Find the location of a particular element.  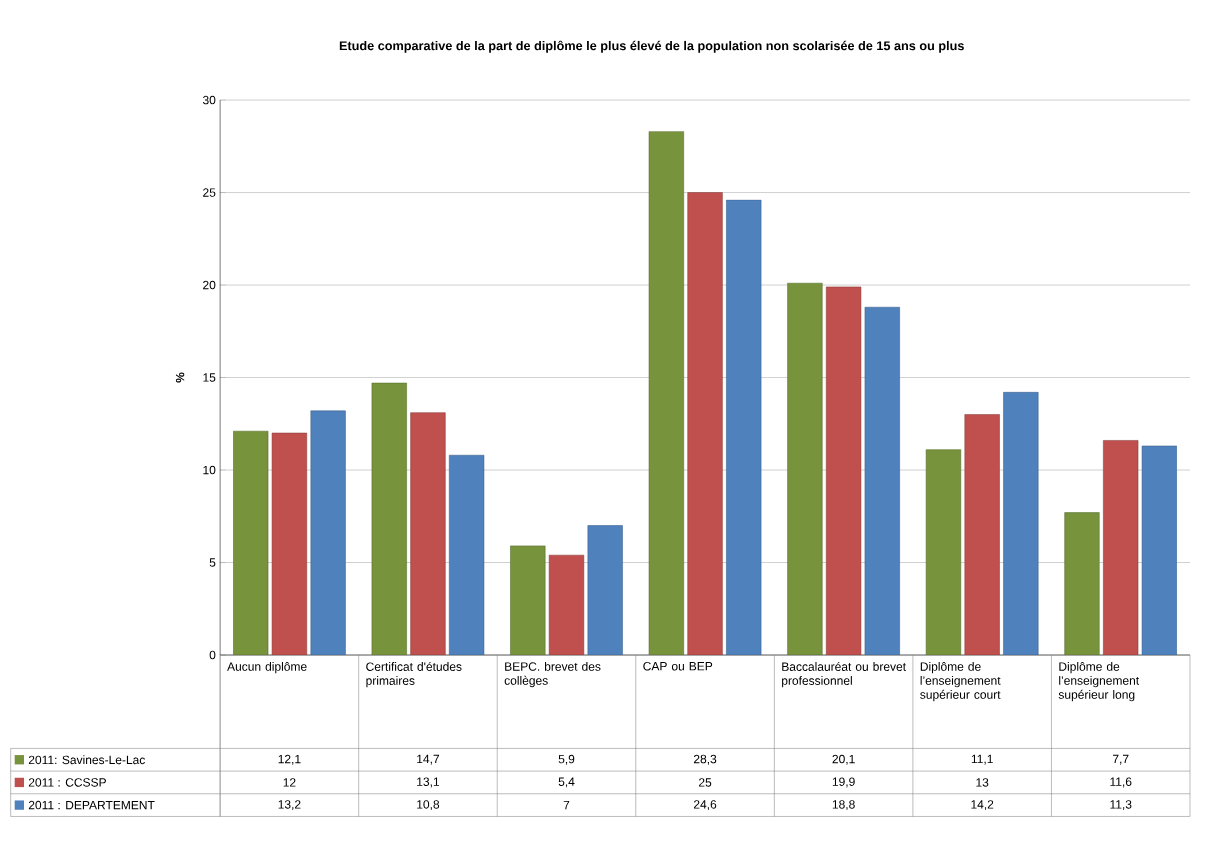

data-label: 12 is located at coordinates (289, 782).